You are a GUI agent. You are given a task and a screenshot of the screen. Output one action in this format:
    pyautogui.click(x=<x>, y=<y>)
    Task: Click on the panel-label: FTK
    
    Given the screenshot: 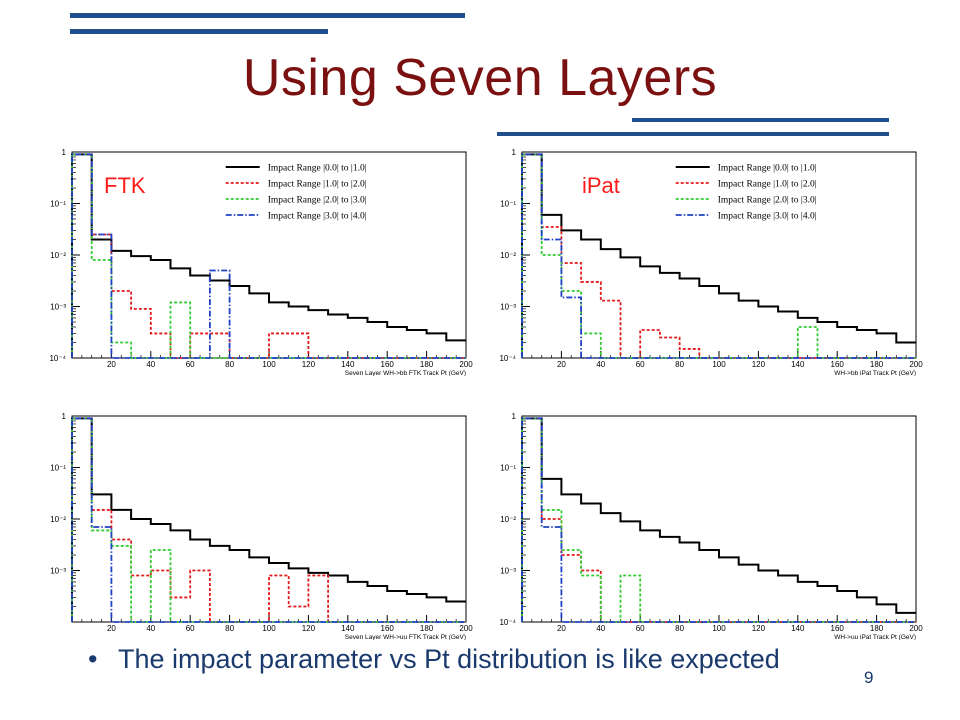 What is the action you would take?
    pyautogui.click(x=125, y=185)
    